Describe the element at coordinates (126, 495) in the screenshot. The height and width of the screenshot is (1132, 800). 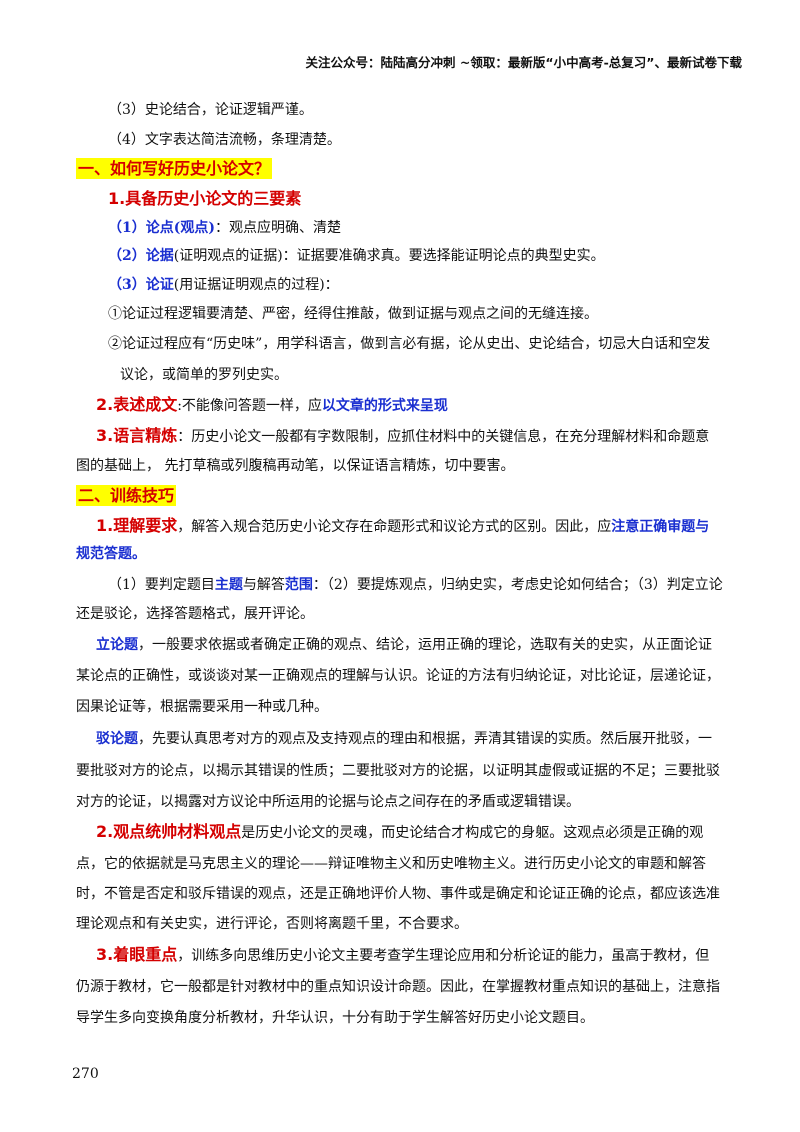
I see `section-title: 二、训练技巧` at that location.